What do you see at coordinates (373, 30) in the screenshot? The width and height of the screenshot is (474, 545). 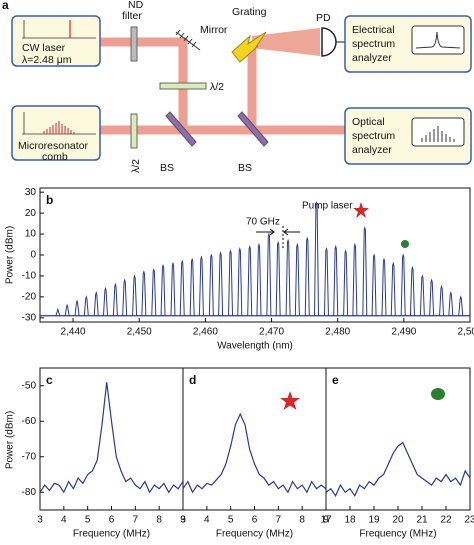 I see `analyzer-label: Electrical` at bounding box center [373, 30].